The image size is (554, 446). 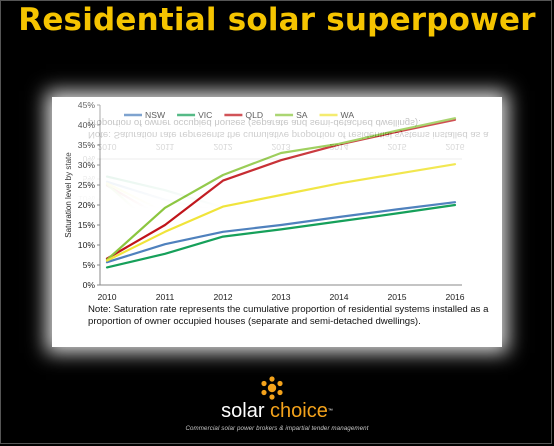 What do you see at coordinates (87, 125) in the screenshot?
I see `y-tick-label: 40%` at bounding box center [87, 125].